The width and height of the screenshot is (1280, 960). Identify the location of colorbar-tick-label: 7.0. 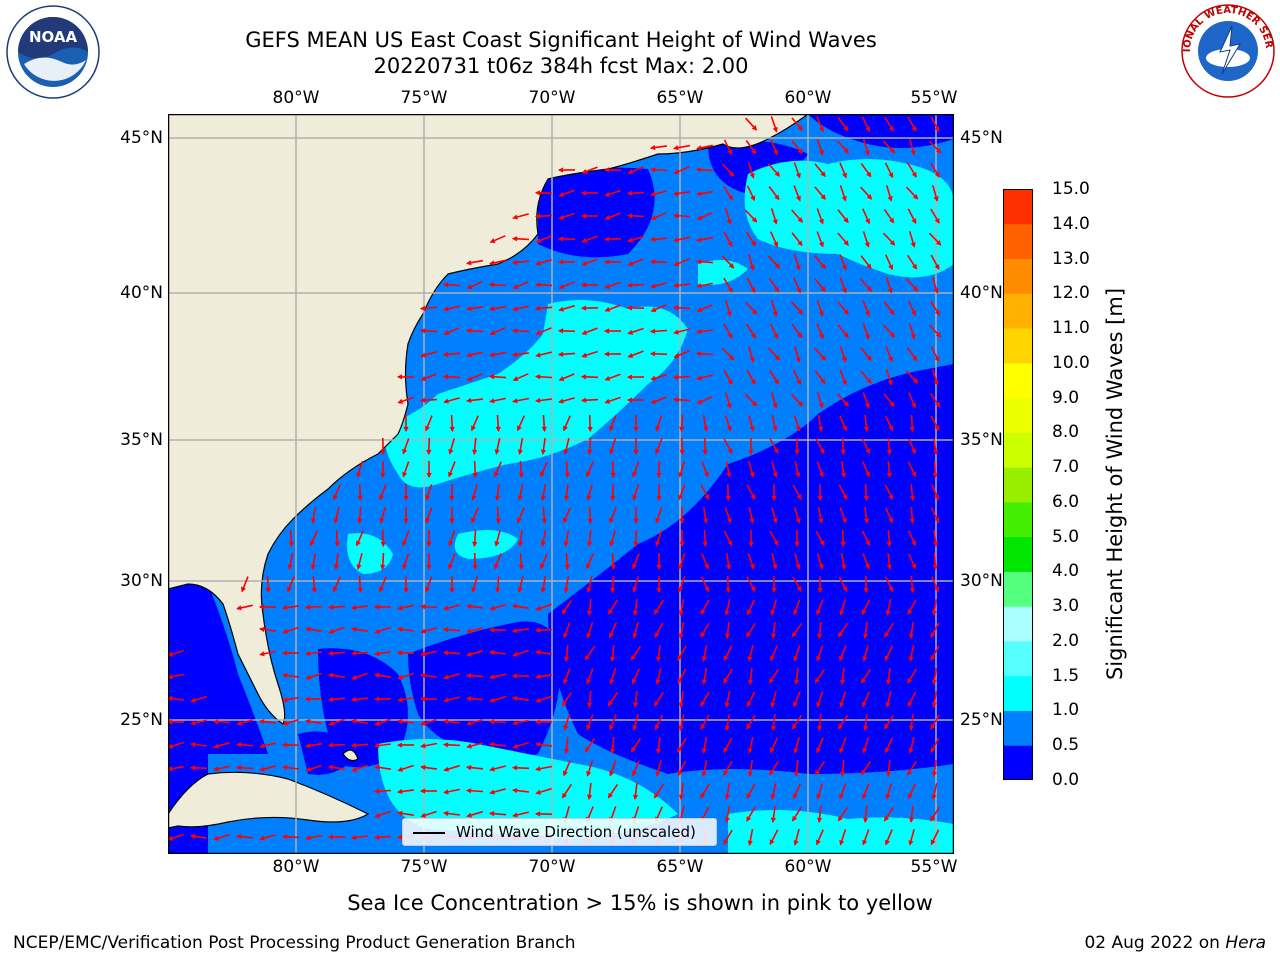
(1066, 467).